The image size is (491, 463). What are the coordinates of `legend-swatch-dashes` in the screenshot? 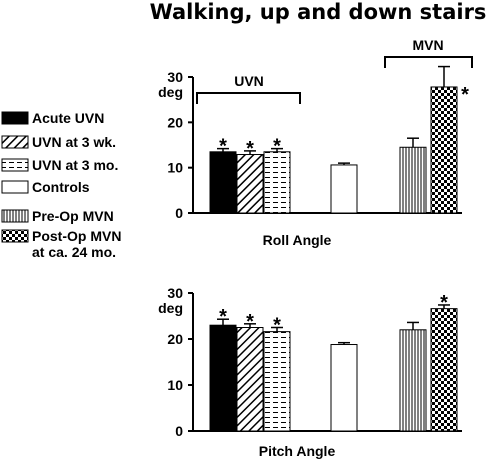 It's located at (15, 165).